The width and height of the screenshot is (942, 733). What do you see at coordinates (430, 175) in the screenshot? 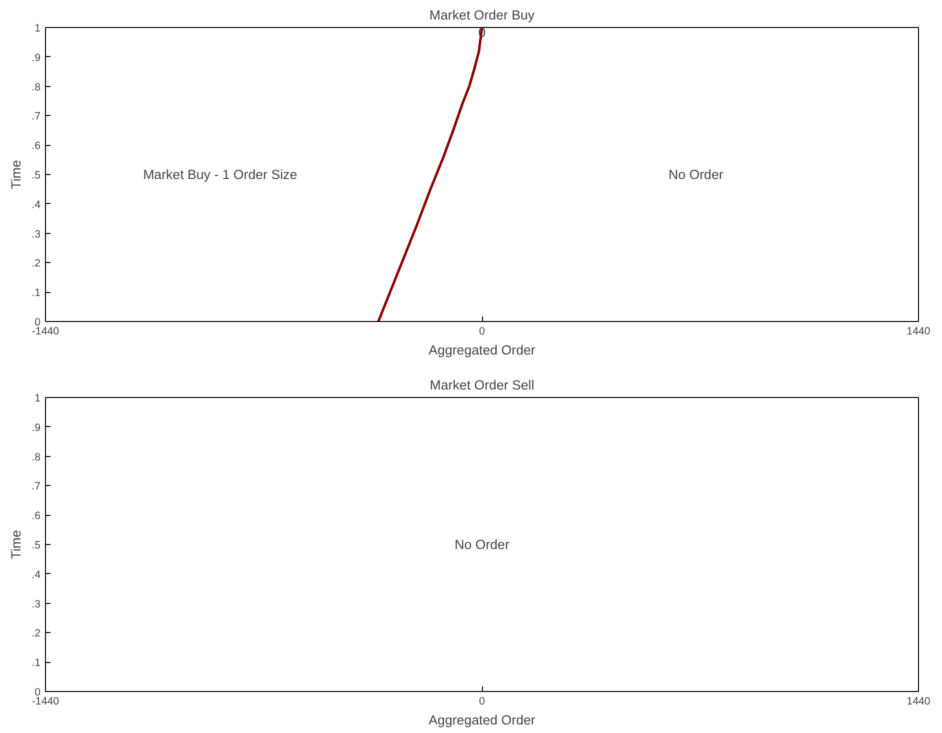
I see `line-series` at bounding box center [430, 175].